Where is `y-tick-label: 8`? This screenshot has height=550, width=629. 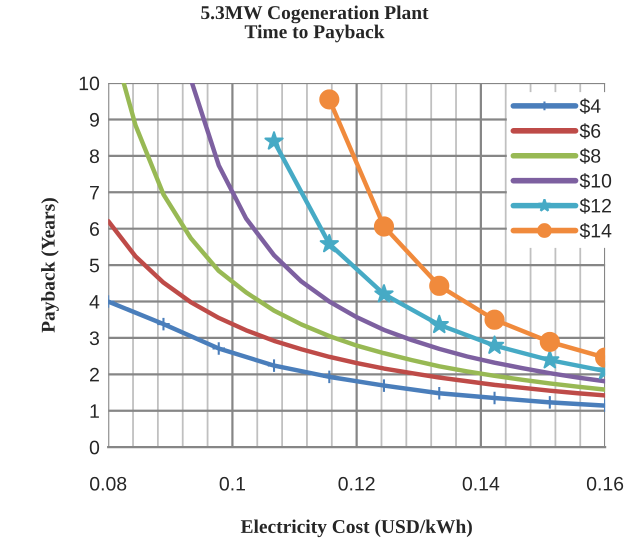
y-tick-label: 8 is located at coordinates (95, 156).